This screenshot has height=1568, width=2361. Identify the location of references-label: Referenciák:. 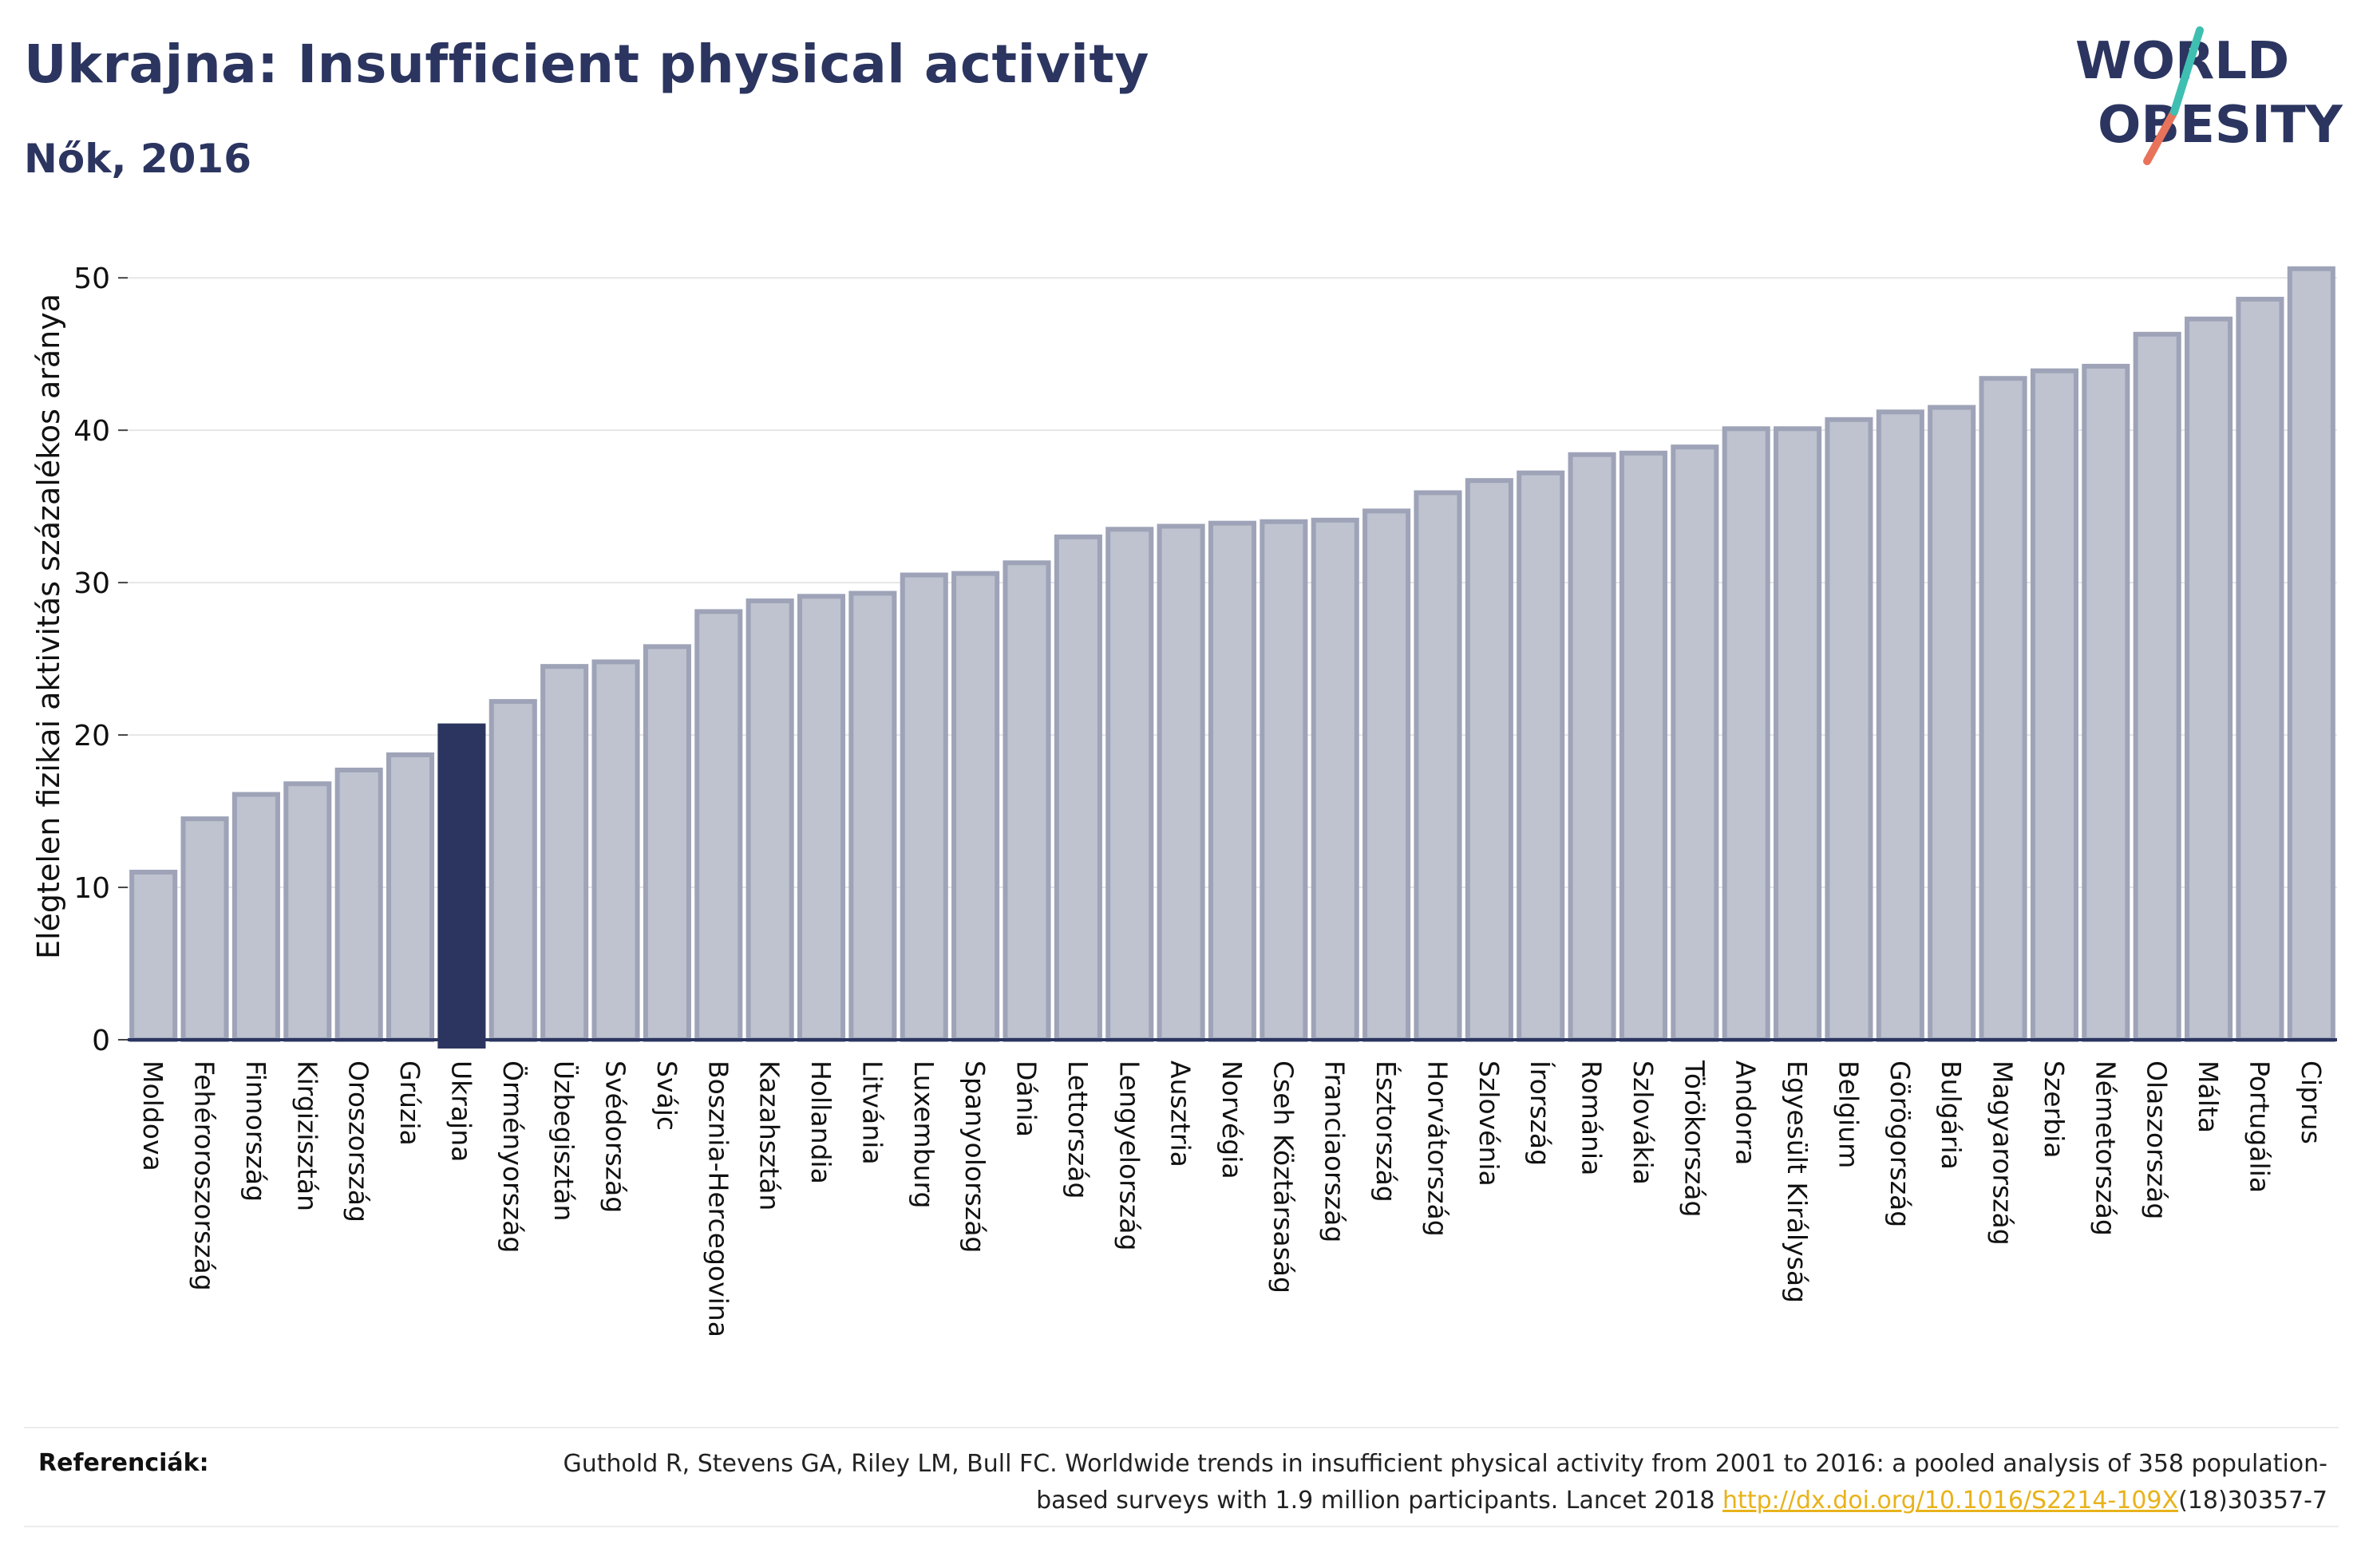
(123, 1463).